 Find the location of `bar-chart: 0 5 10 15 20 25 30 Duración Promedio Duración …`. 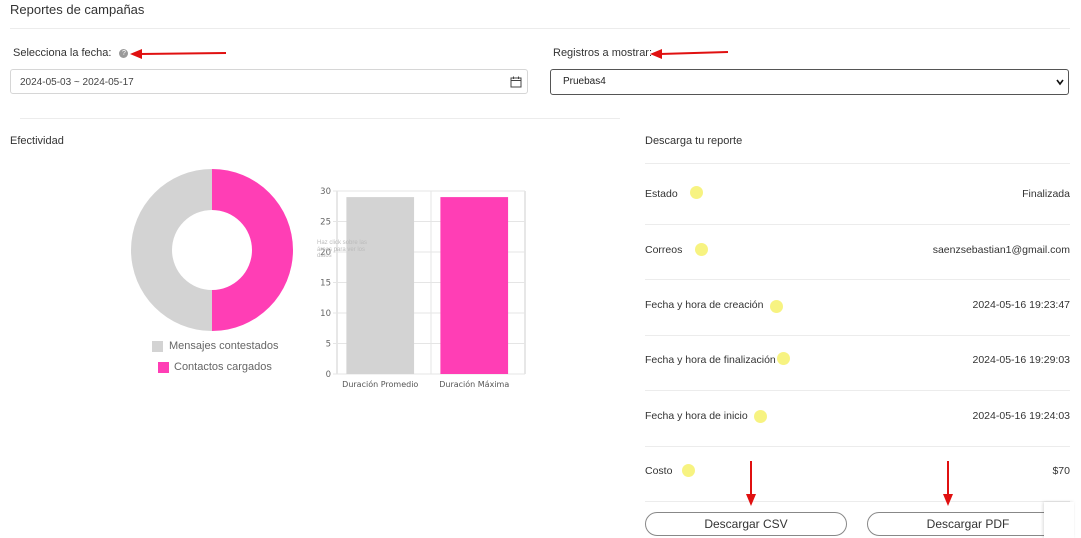

bar-chart: 0 5 10 15 20 25 30 Duración Promedio Duración … is located at coordinates (422, 287).